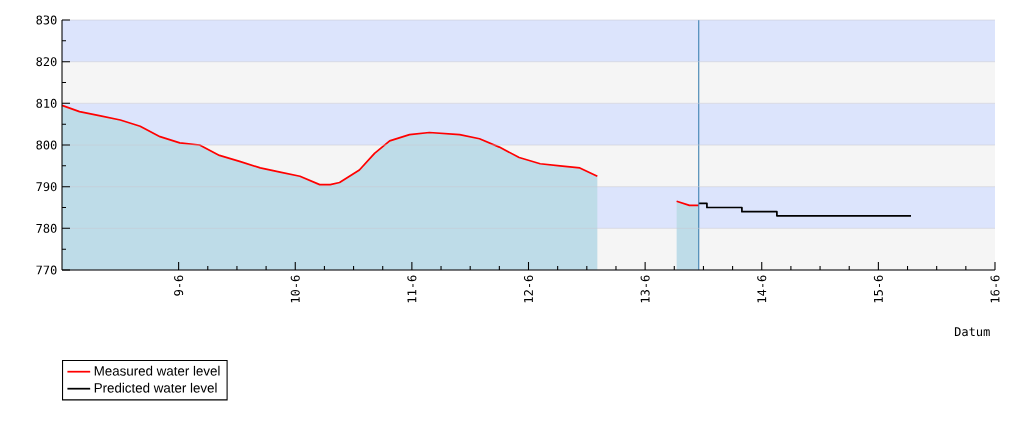 Image resolution: width=1010 pixels, height=430 pixels. I want to click on legend-label: Predicted water level, so click(155, 387).